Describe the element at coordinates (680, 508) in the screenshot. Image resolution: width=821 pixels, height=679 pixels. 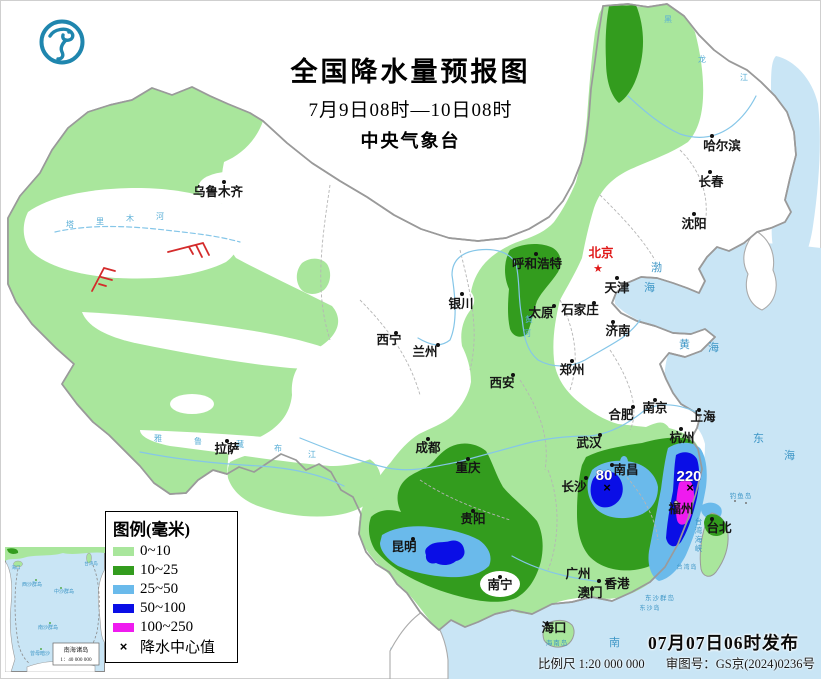
I see `city-label: 福州` at that location.